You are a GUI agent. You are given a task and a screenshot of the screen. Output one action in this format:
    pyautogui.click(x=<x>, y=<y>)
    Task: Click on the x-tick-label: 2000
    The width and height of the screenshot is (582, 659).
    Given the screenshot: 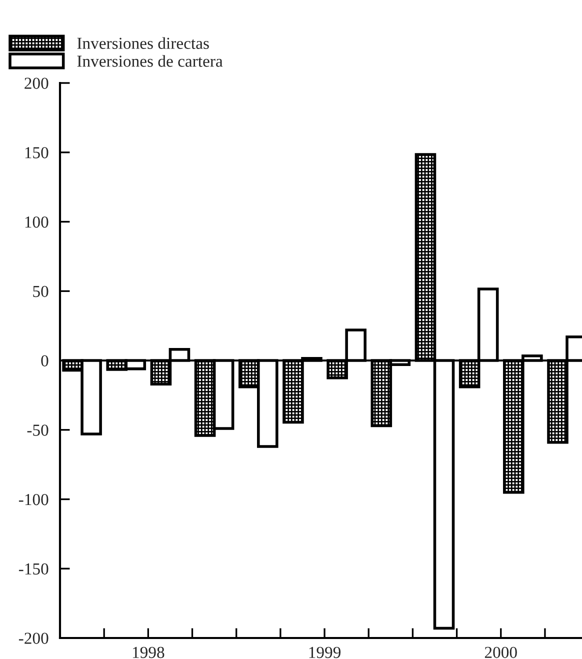 What is the action you would take?
    pyautogui.click(x=500, y=652)
    